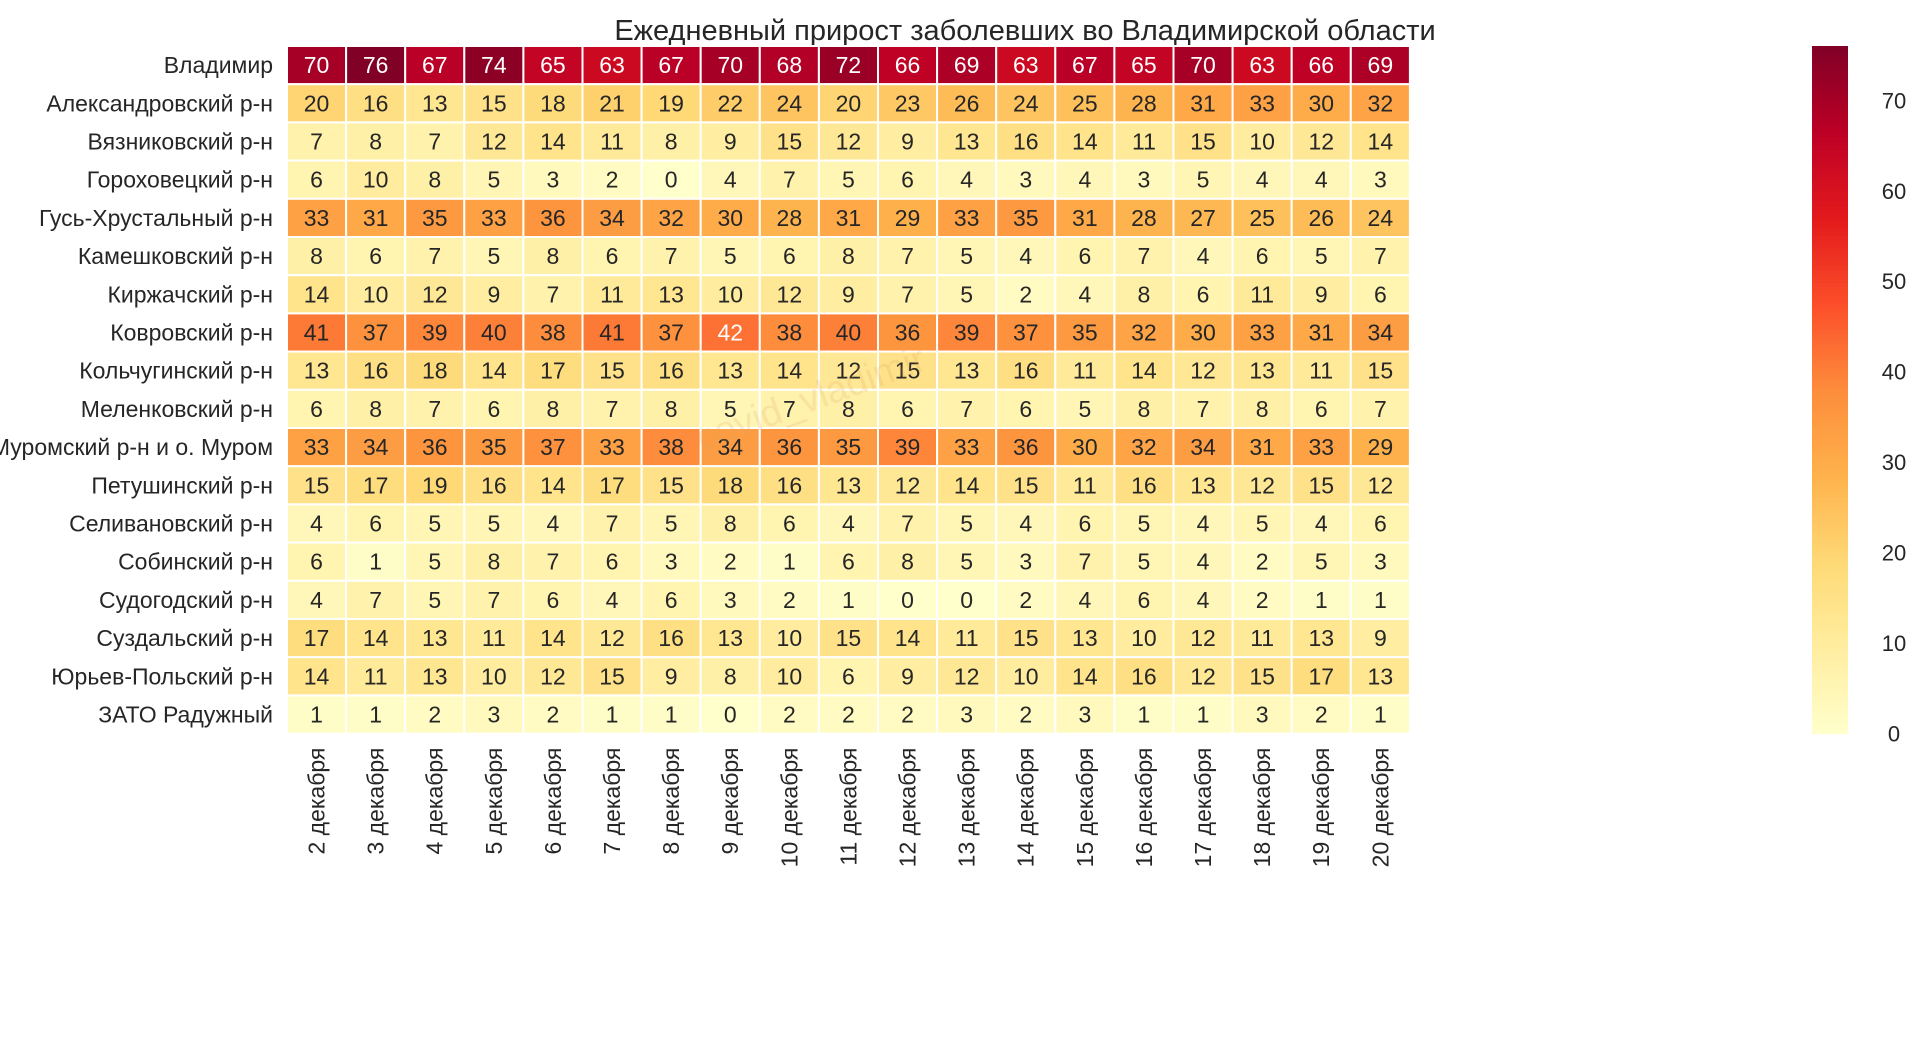 The width and height of the screenshot is (1920, 1064). I want to click on column-label: 3 декабря, so click(376, 801).